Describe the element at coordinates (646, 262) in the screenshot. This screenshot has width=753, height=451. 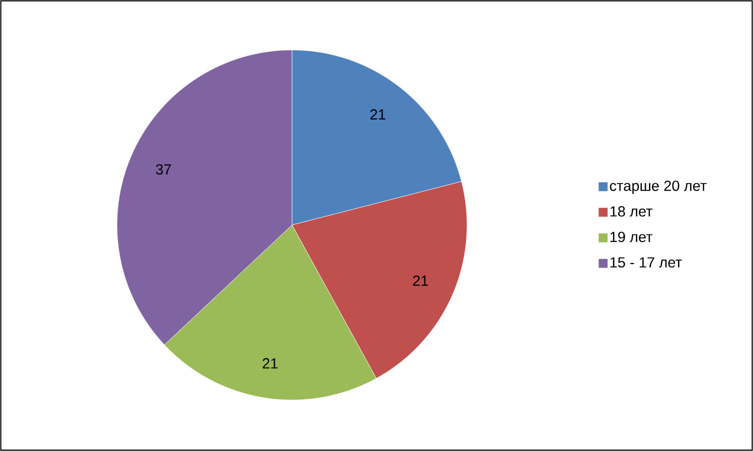
I see `legend-label: 15 - 17 лет` at that location.